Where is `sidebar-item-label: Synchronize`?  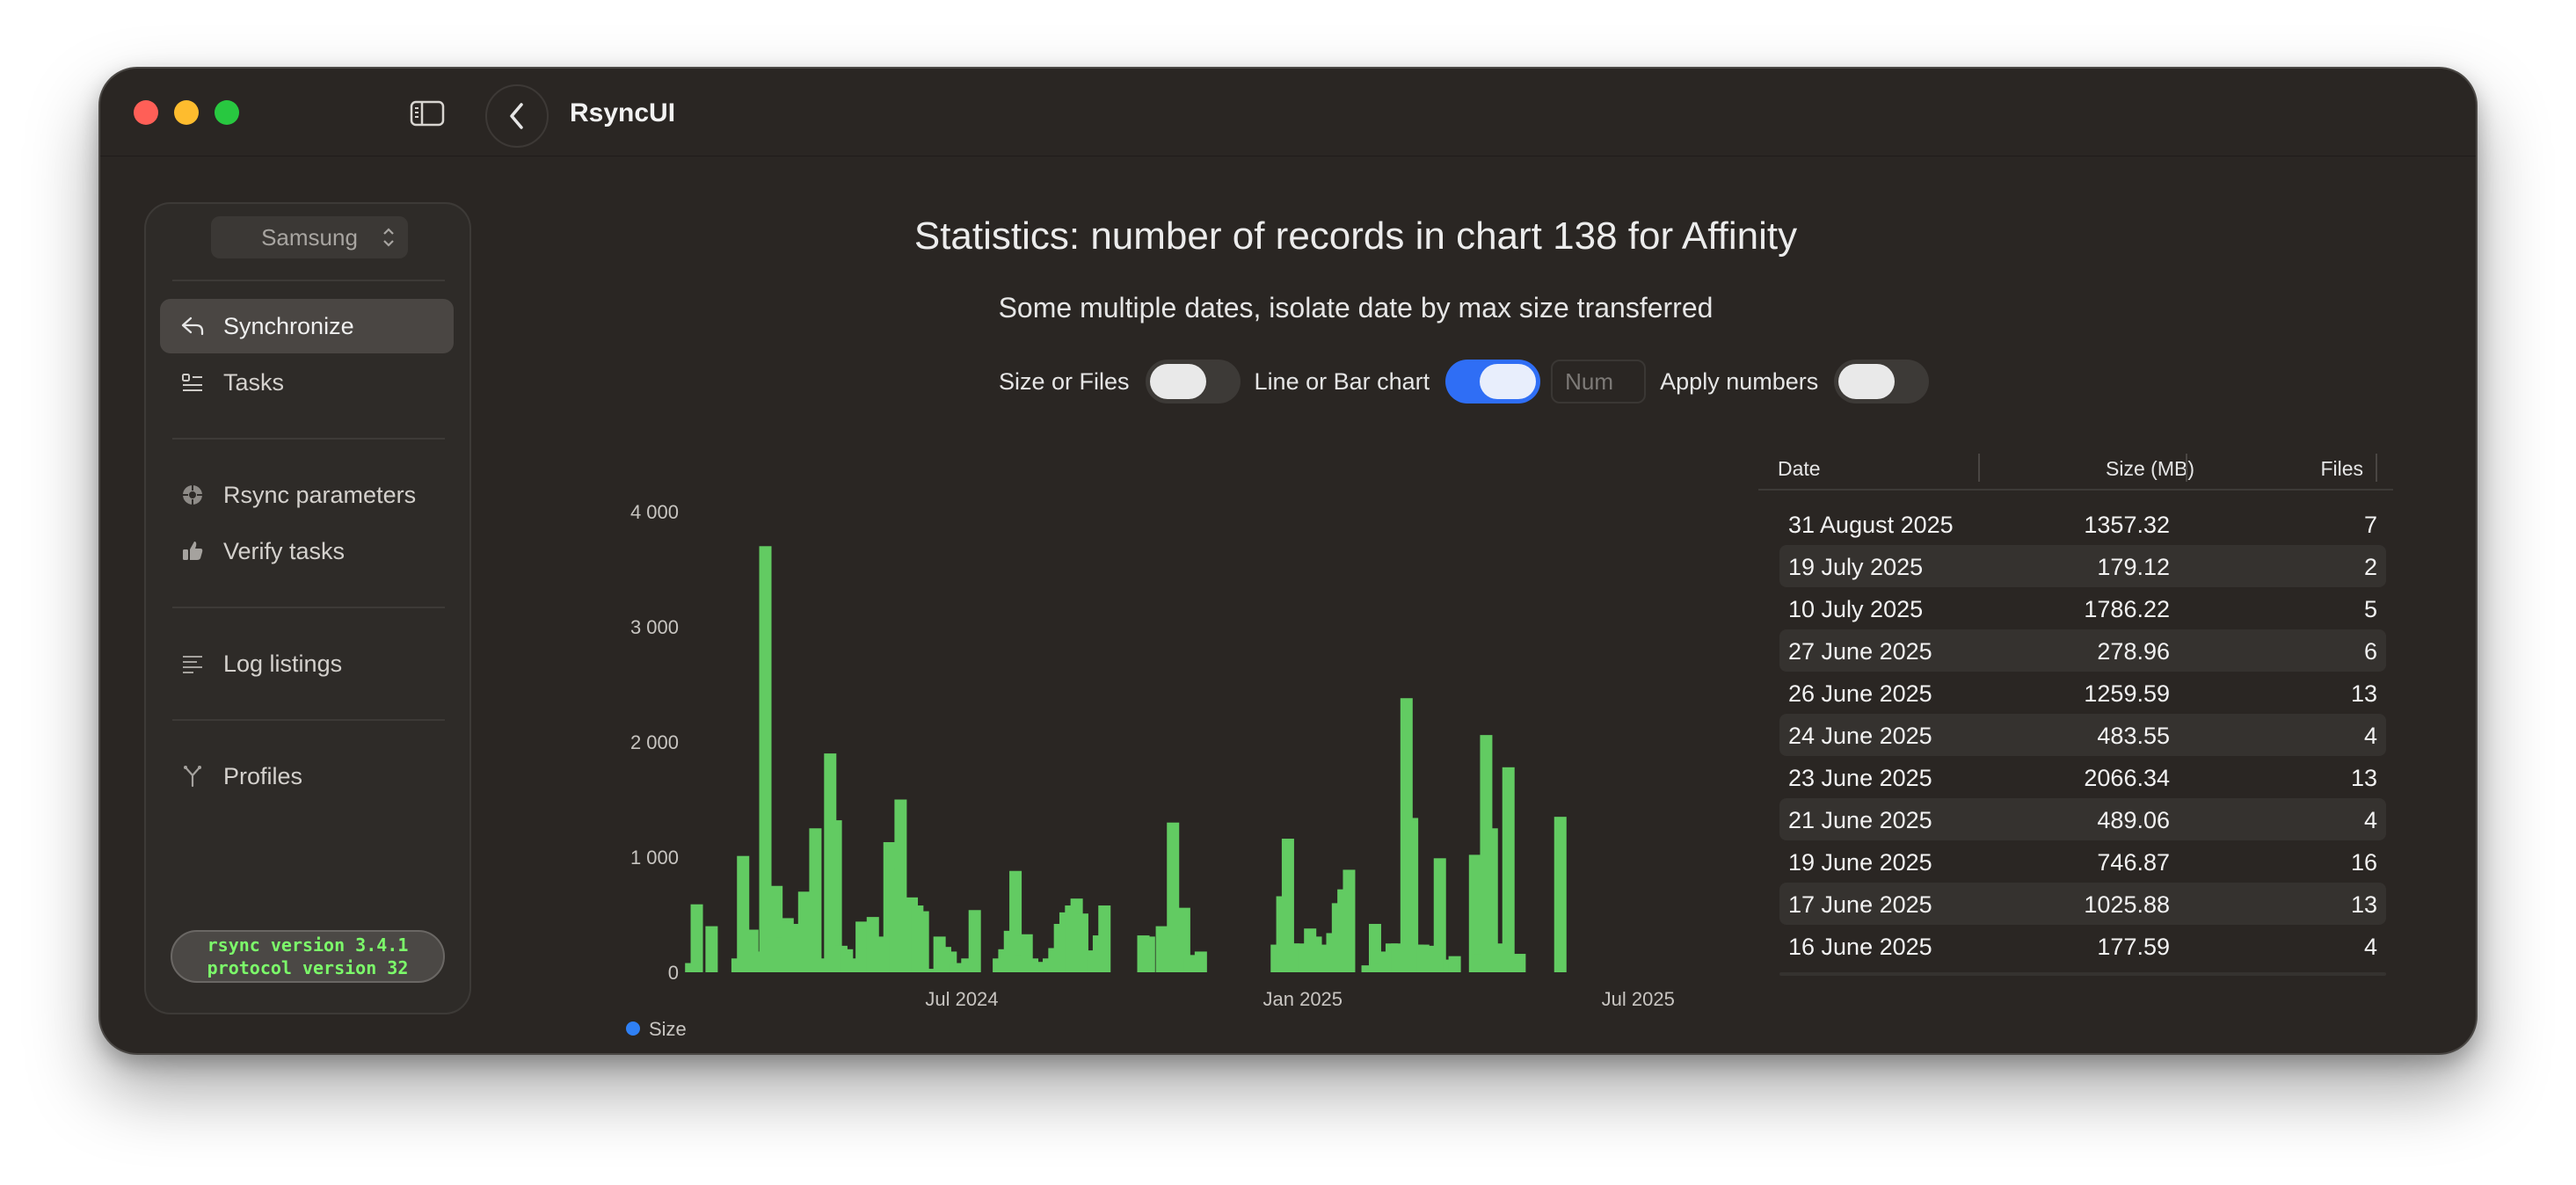
sidebar-item-label: Synchronize is located at coordinates (288, 325).